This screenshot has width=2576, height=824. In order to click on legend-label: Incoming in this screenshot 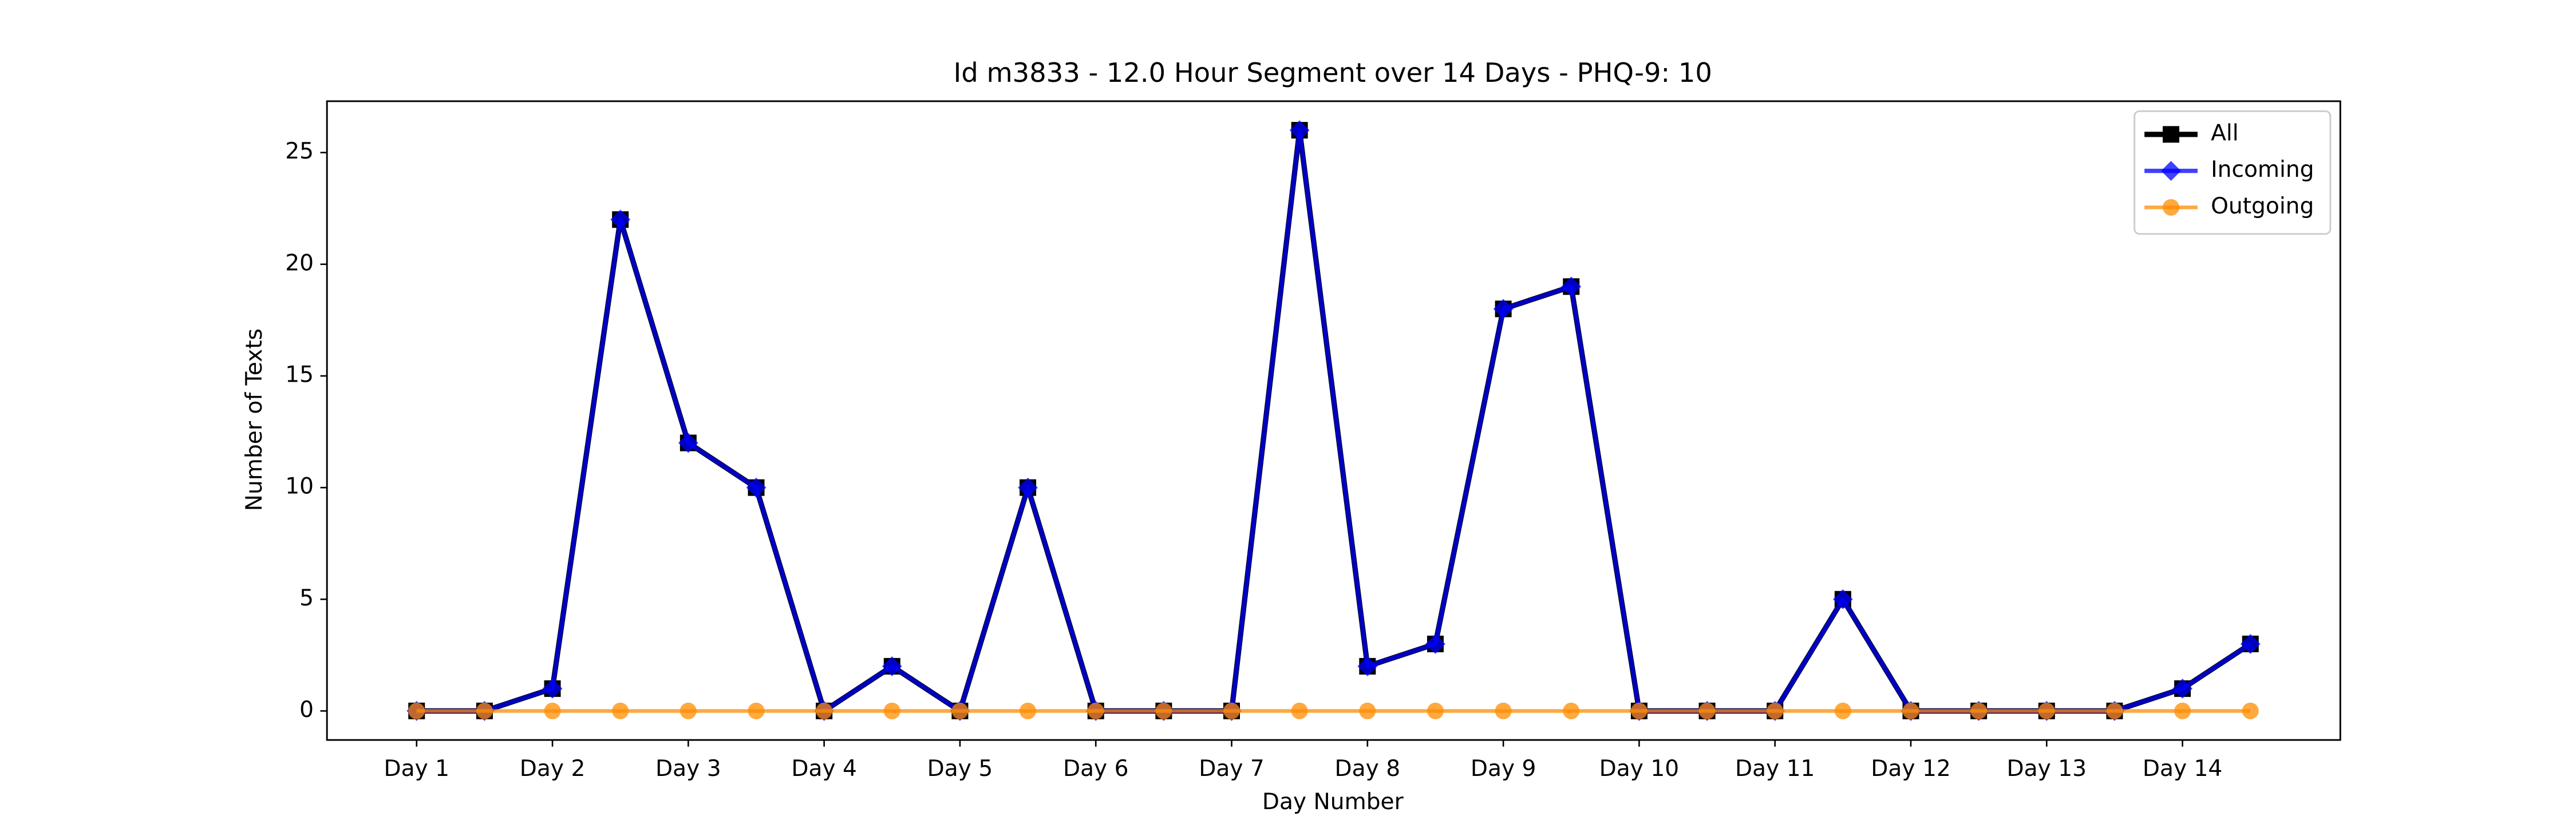, I will do `click(2262, 170)`.